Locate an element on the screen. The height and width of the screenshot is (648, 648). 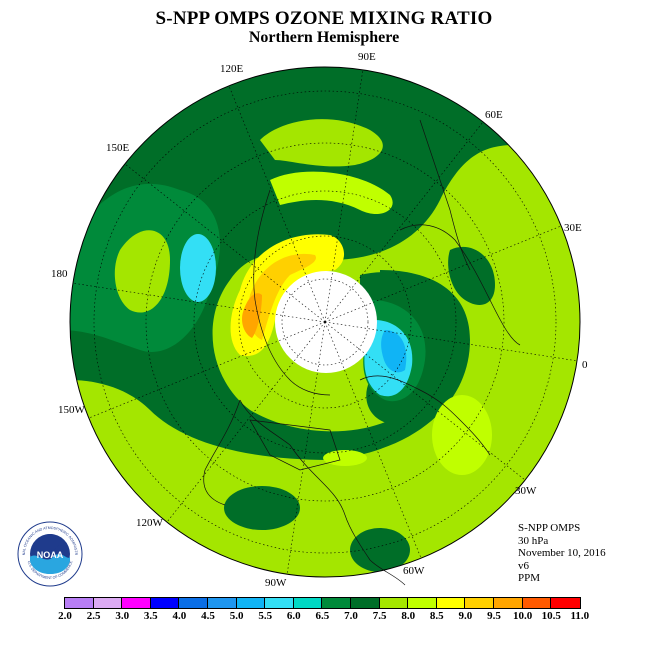
colorbar-tick-label: 5.0 is located at coordinates (236, 616).